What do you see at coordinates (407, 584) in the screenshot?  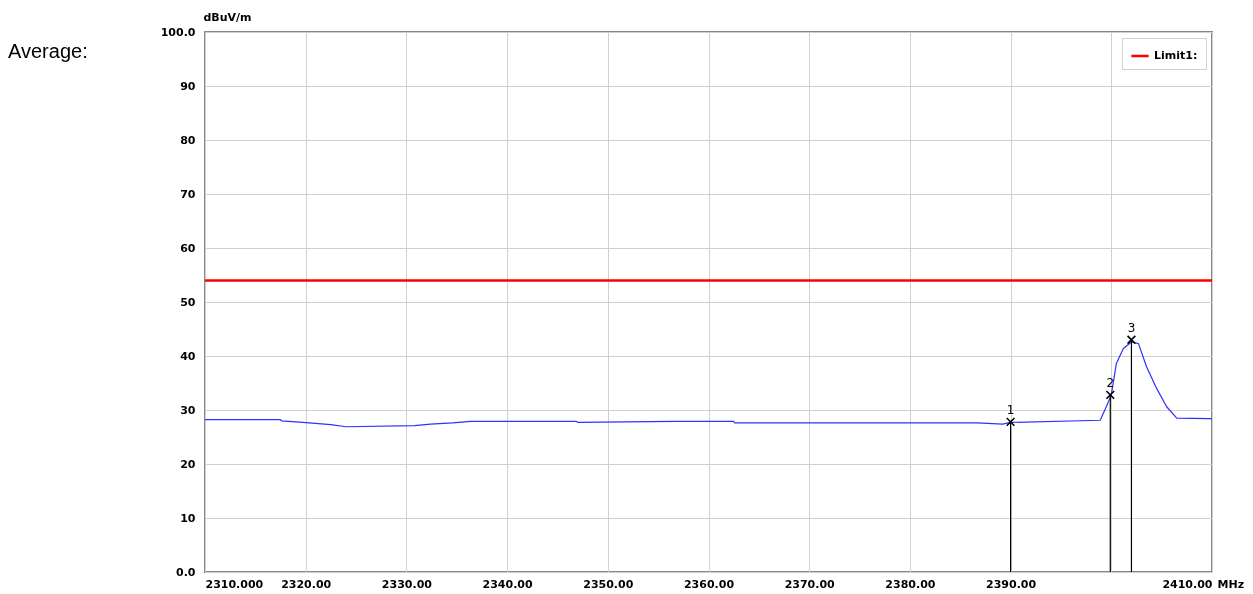 I see `x-tick-label: 2330.00` at bounding box center [407, 584].